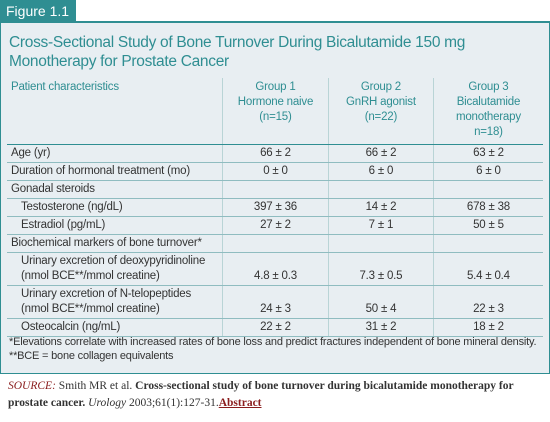  What do you see at coordinates (488, 87) in the screenshot?
I see `header-line: Group 3` at bounding box center [488, 87].